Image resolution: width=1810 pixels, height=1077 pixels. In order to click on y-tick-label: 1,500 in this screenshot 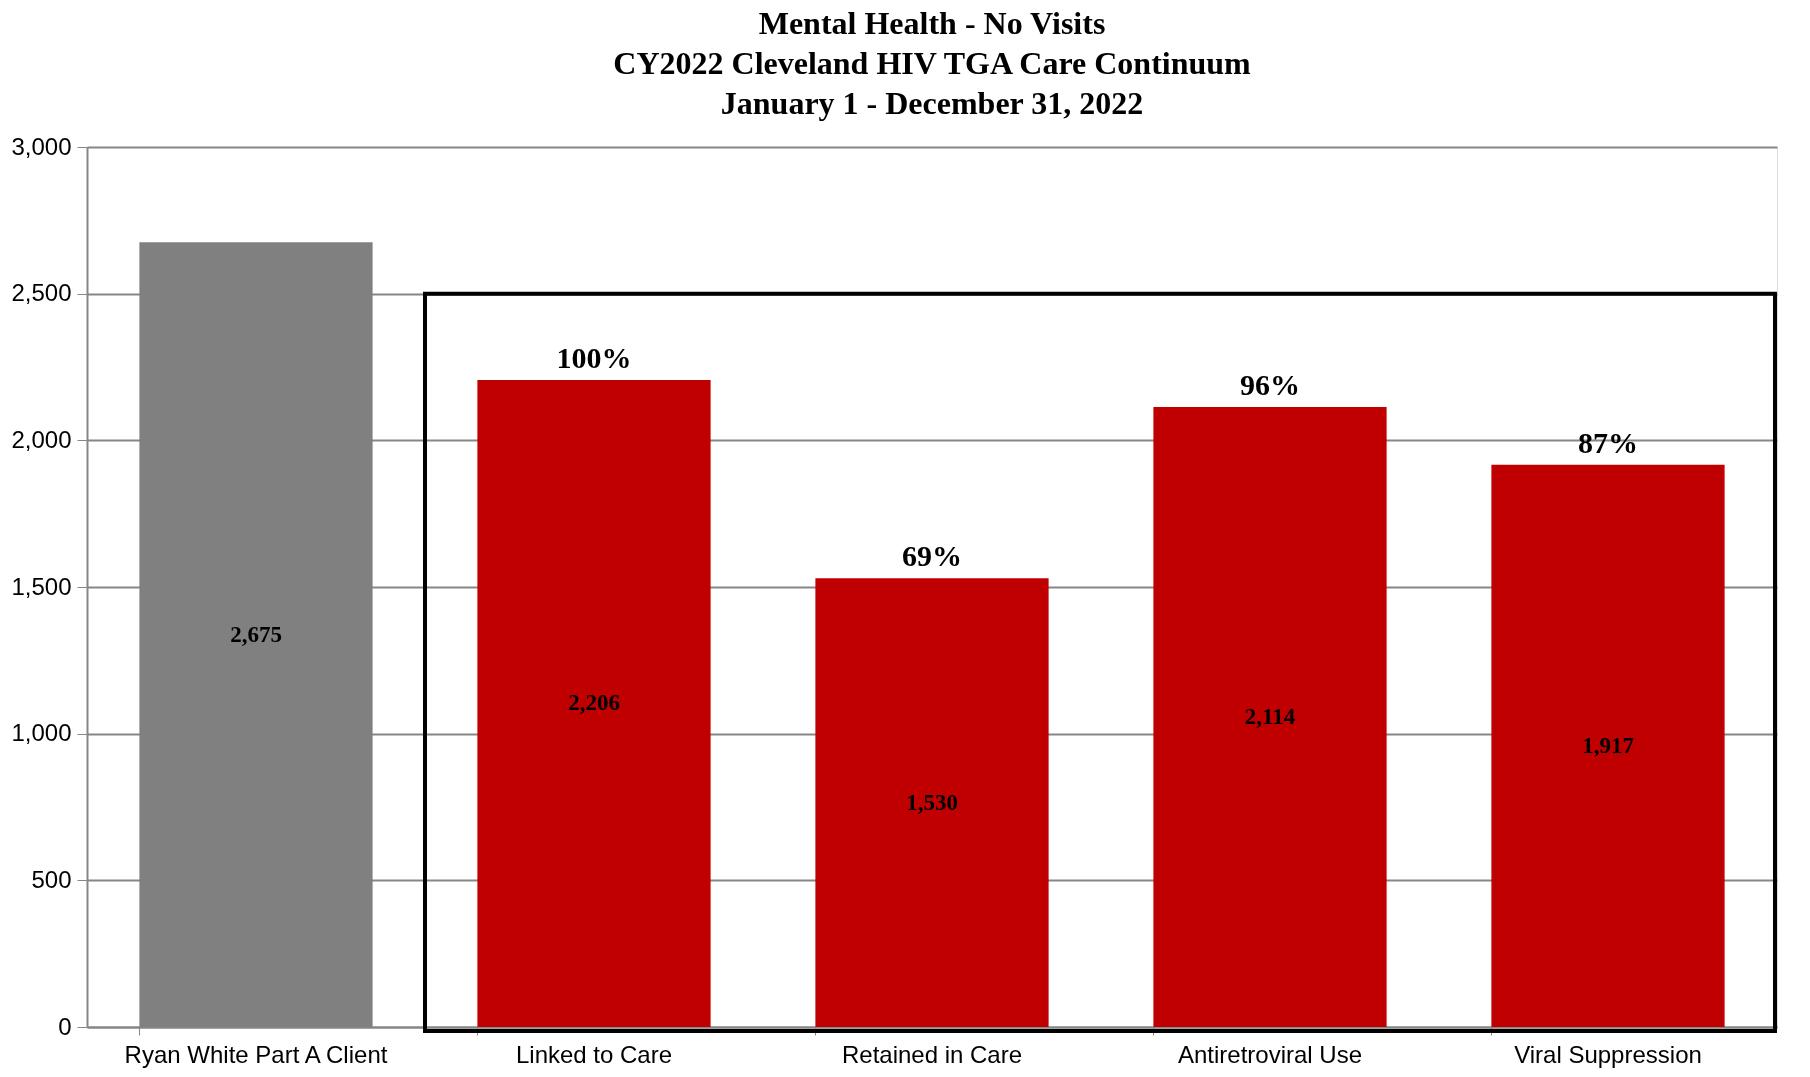, I will do `click(41, 586)`.